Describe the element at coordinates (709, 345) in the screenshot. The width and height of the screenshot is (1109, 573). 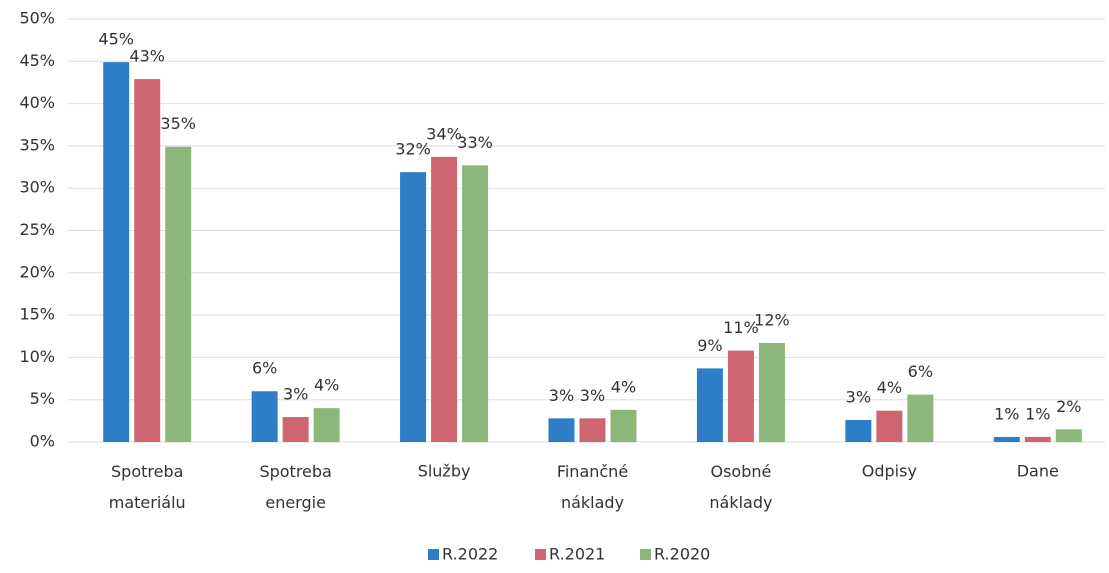
I see `data-label: 9%` at that location.